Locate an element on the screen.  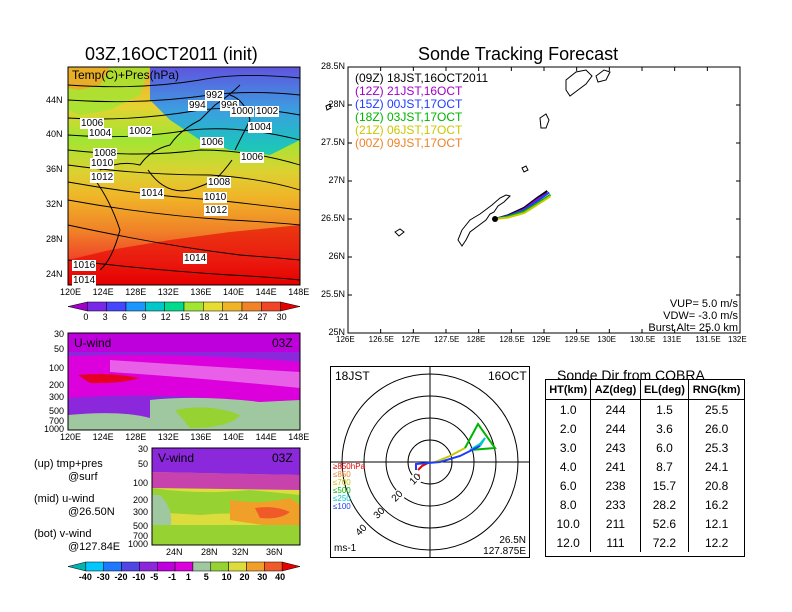
x-tick-label: 126E is located at coordinates (345, 339).